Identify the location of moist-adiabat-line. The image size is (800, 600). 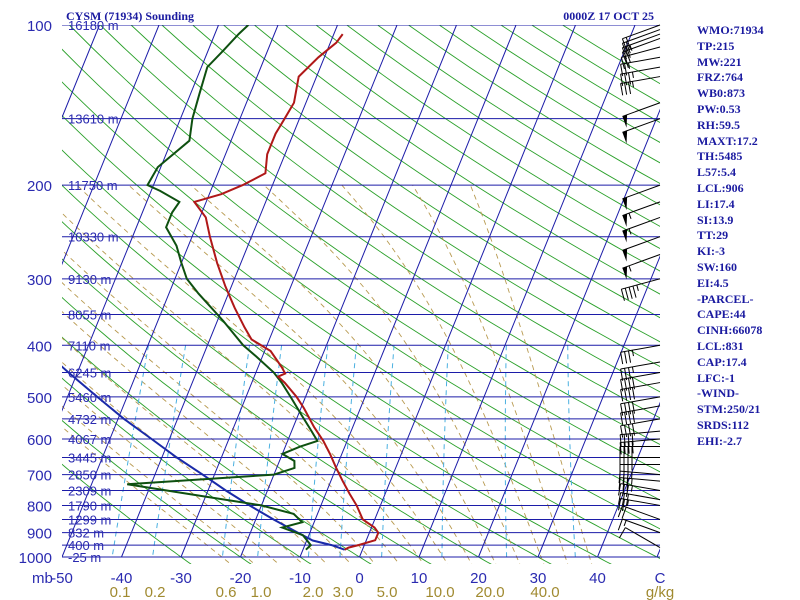
(195, 450).